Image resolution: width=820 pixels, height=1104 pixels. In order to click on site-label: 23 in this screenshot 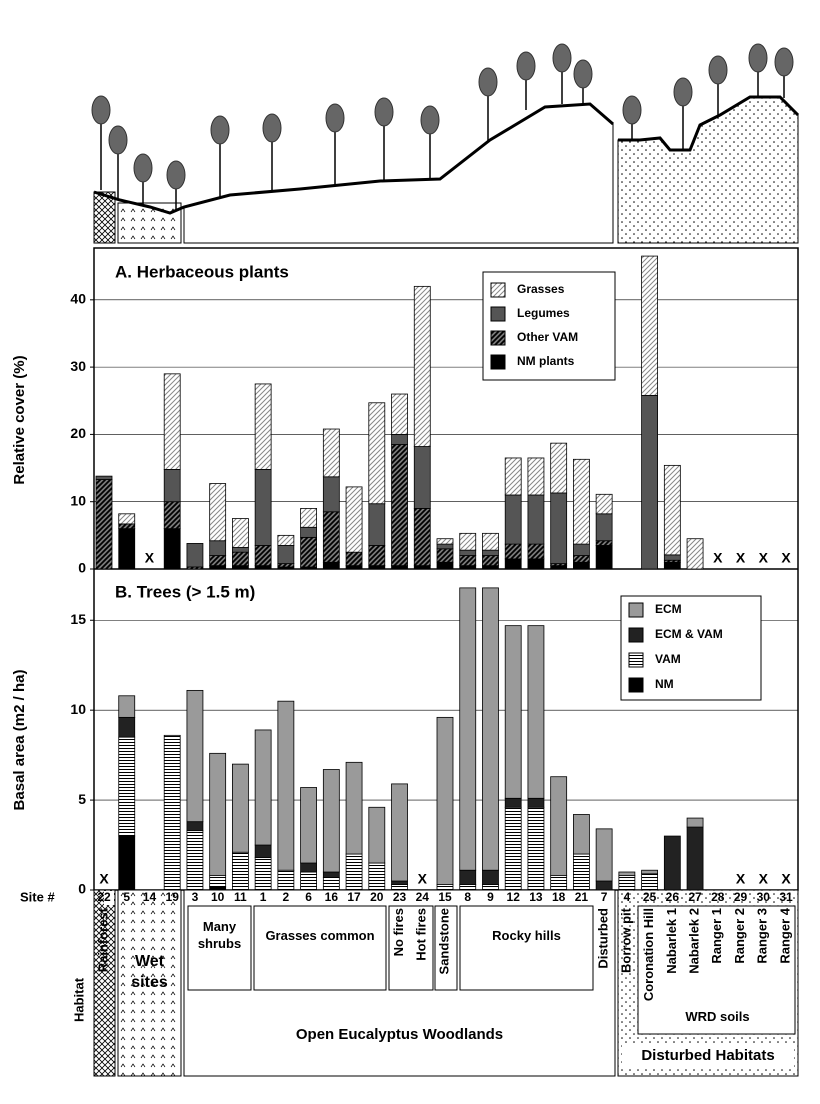, I will do `click(400, 897)`.